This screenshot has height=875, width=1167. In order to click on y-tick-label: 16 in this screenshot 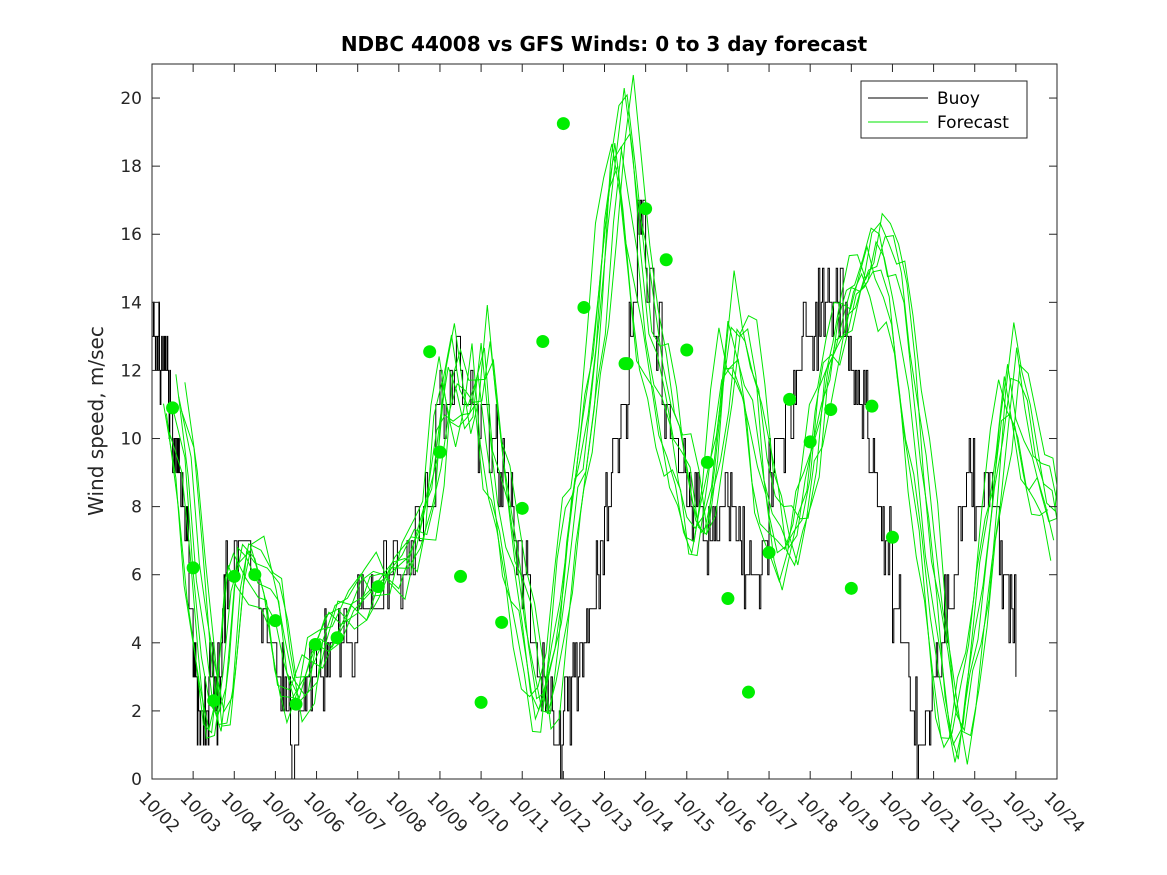, I will do `click(131, 235)`.